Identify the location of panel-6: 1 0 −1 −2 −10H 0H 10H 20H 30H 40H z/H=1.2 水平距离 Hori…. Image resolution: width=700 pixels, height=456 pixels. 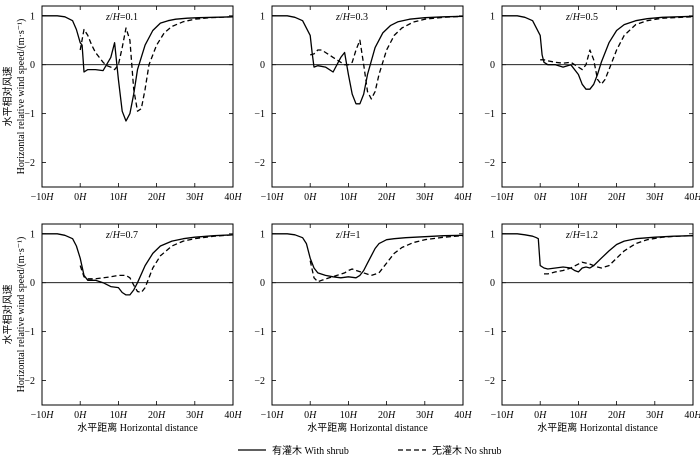
(592, 328).